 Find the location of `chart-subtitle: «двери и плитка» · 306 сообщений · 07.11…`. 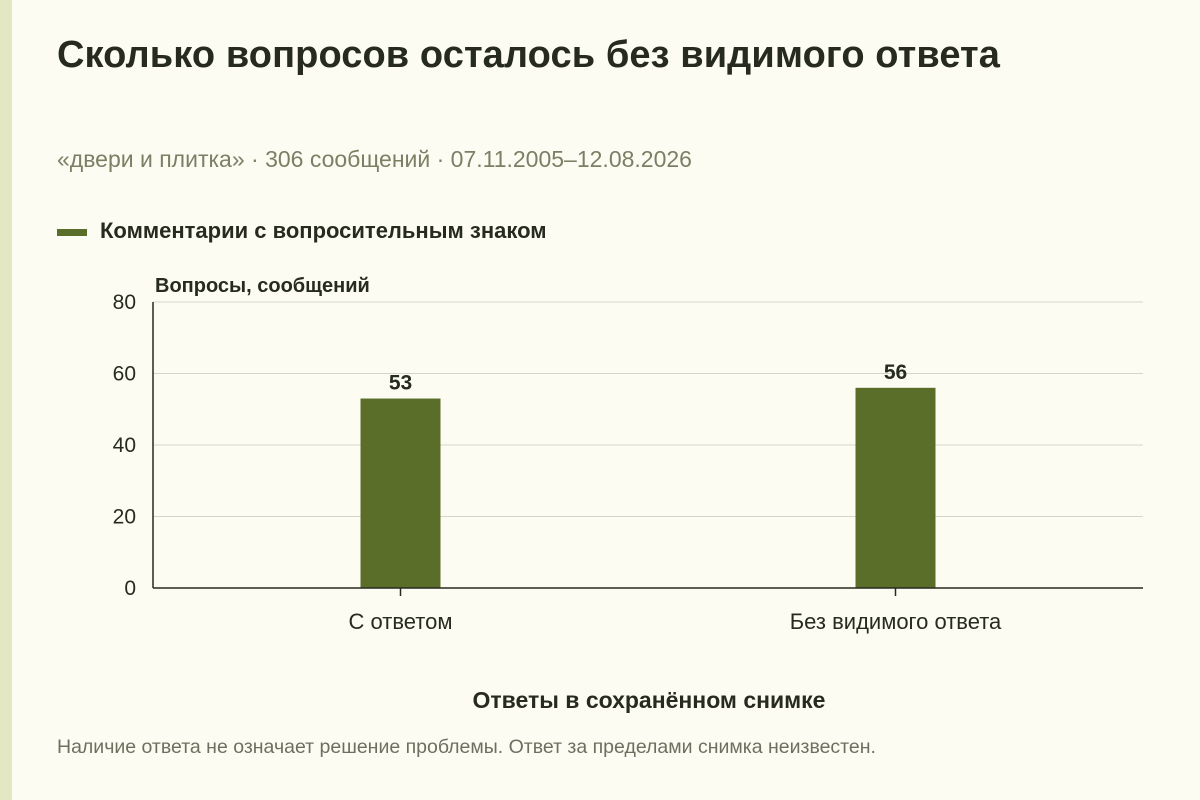

chart-subtitle: «двери и плитка» · 306 сообщений · 07.11… is located at coordinates (374, 159).